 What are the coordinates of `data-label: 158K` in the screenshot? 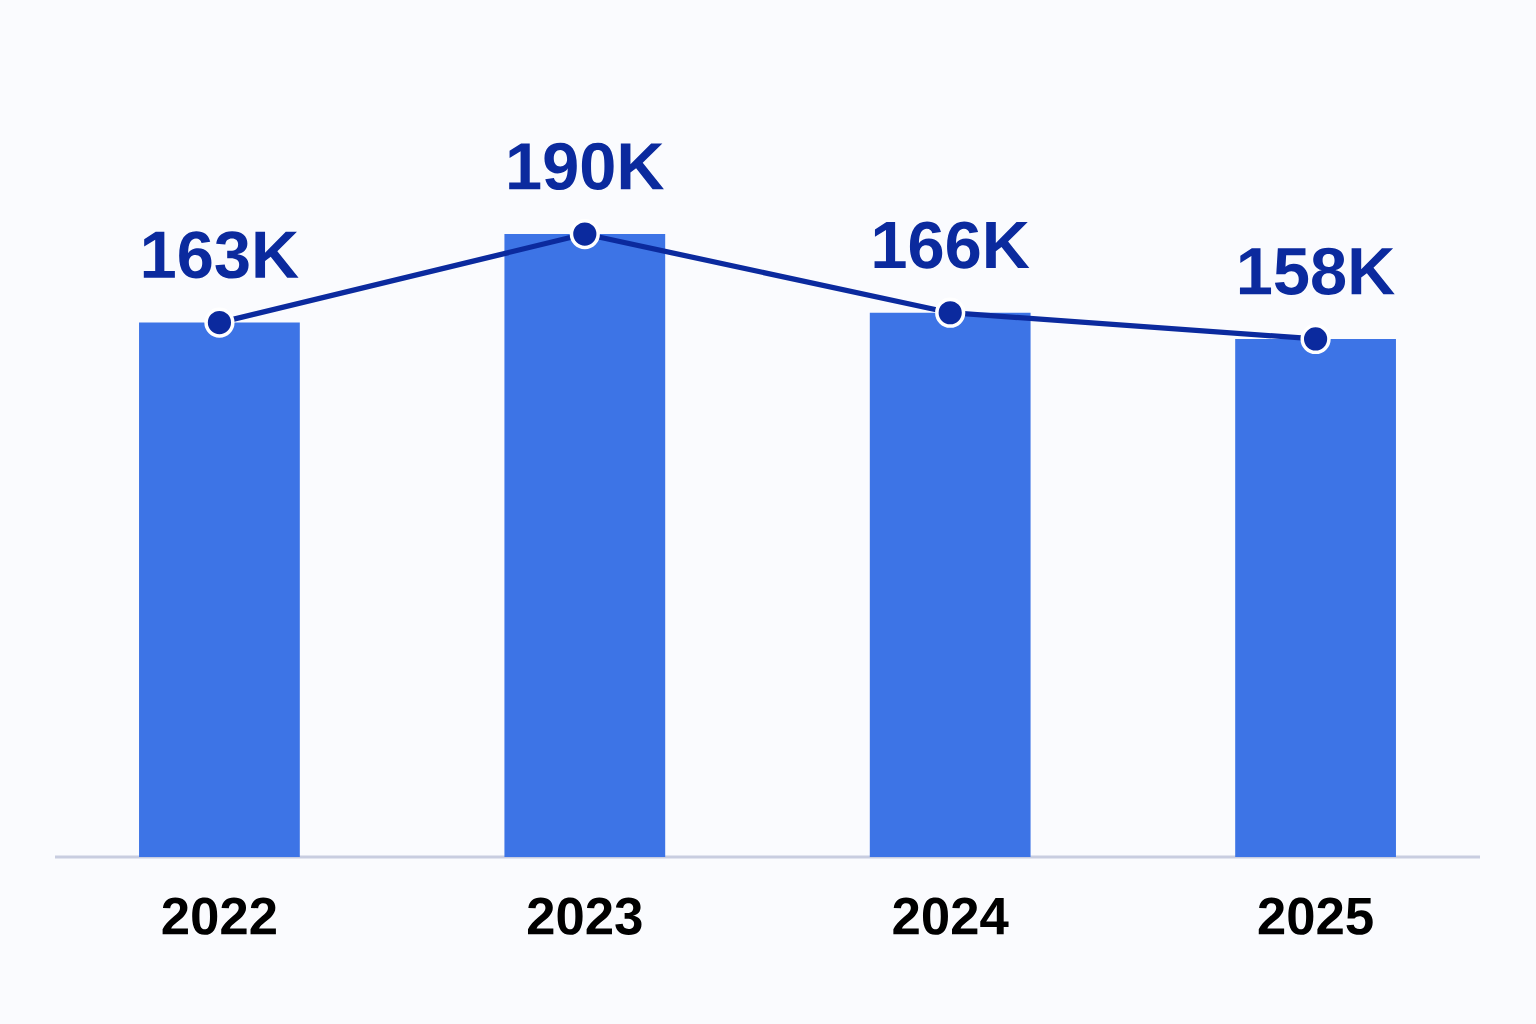 It's located at (1317, 271).